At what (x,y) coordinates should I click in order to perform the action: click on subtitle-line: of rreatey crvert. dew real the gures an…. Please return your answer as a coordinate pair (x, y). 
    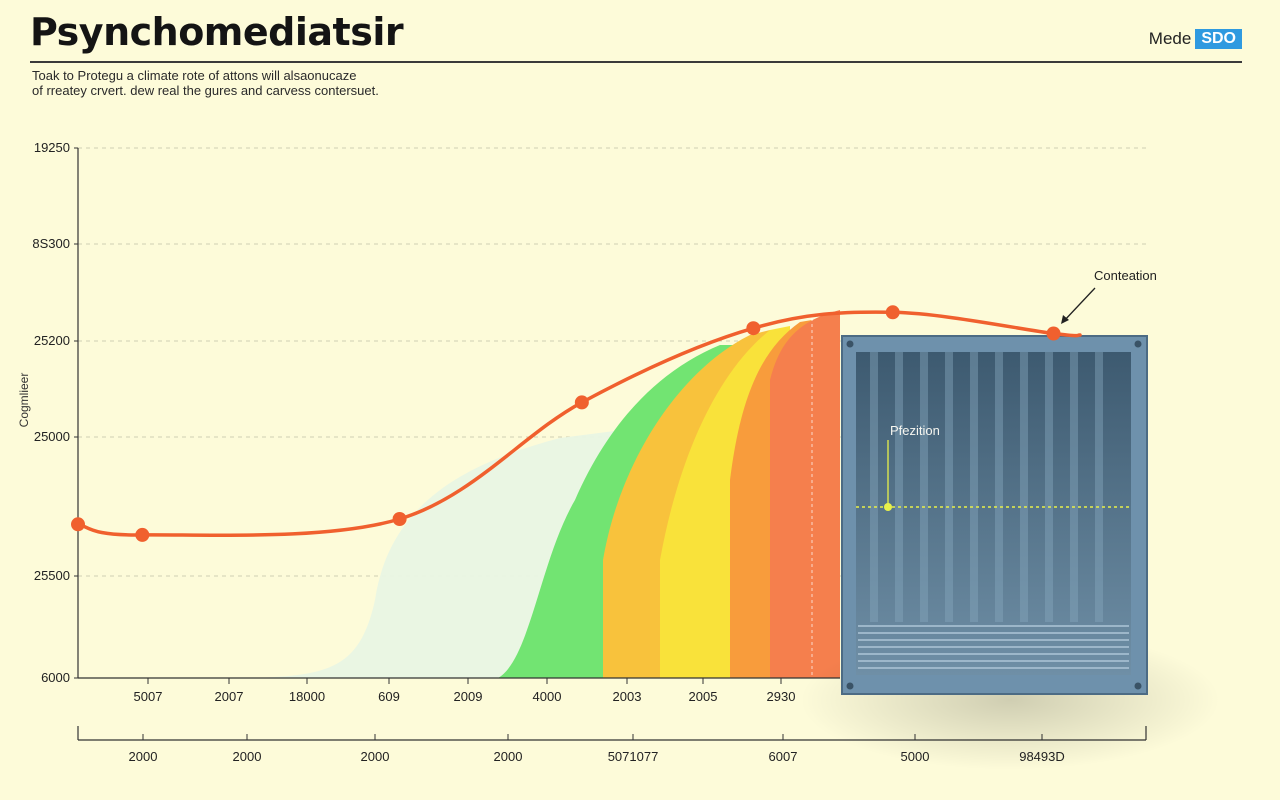
    Looking at the image, I should click on (205, 90).